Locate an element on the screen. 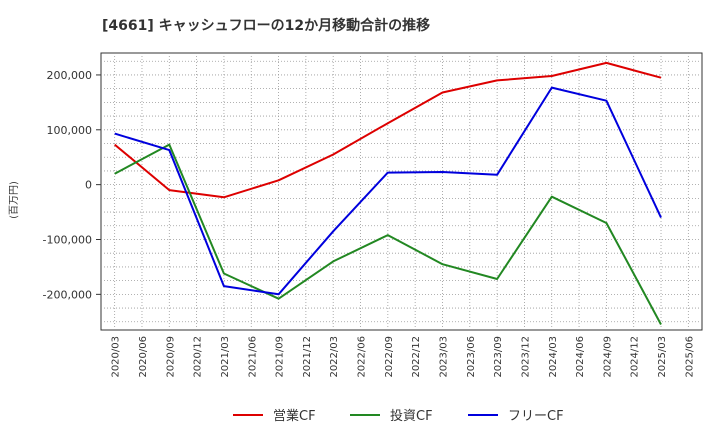 The width and height of the screenshot is (720, 440). y-tick-label: -200,000 is located at coordinates (67, 294).